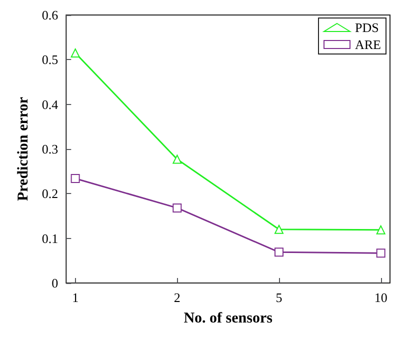 The width and height of the screenshot is (406, 339). What do you see at coordinates (55, 283) in the screenshot?
I see `y-tick-label: 0` at bounding box center [55, 283].